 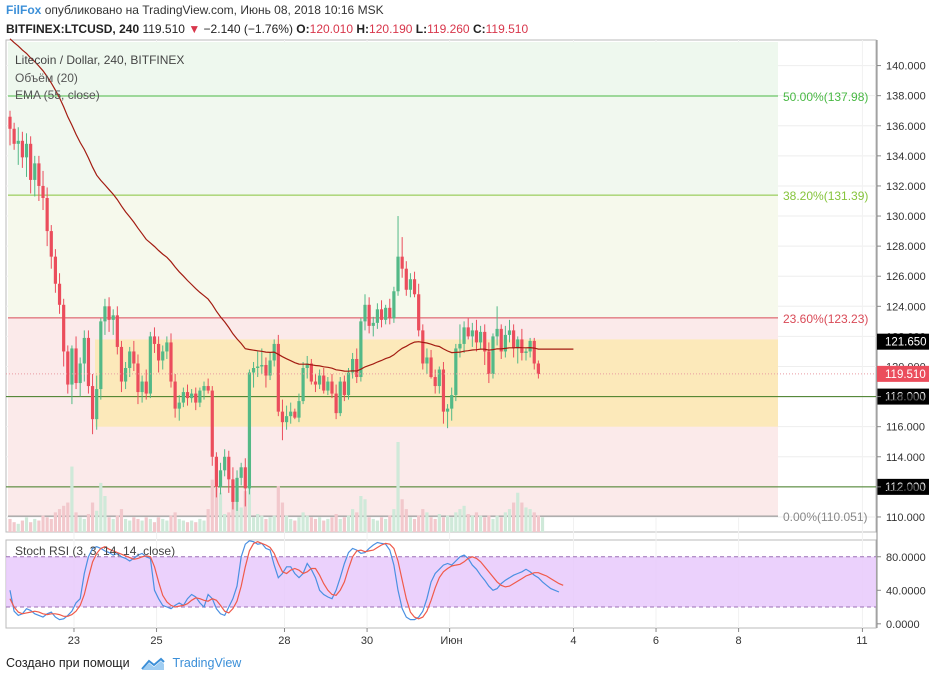 I want to click on time-axis: 23 25 28 30 Июн 4 6 8 11, so click(x=468, y=637).